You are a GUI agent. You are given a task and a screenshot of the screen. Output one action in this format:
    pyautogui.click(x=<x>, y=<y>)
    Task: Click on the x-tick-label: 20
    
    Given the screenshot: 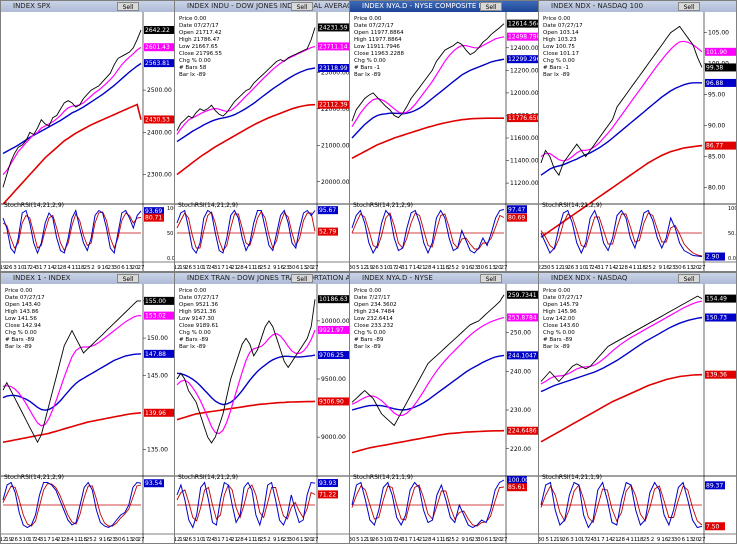 What is the action you would take?
    pyautogui.click(x=696, y=268)
    